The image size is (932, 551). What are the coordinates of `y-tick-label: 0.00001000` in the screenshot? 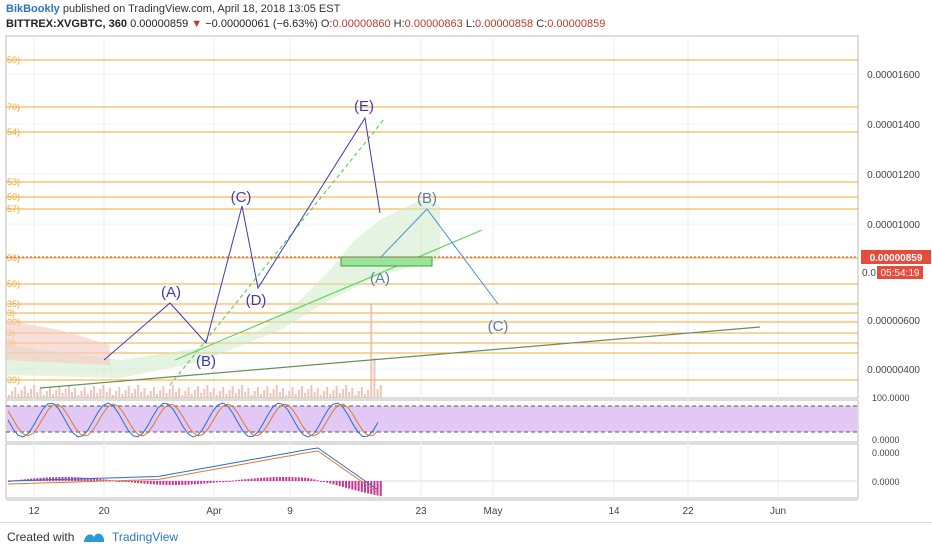 It's located at (893, 225).